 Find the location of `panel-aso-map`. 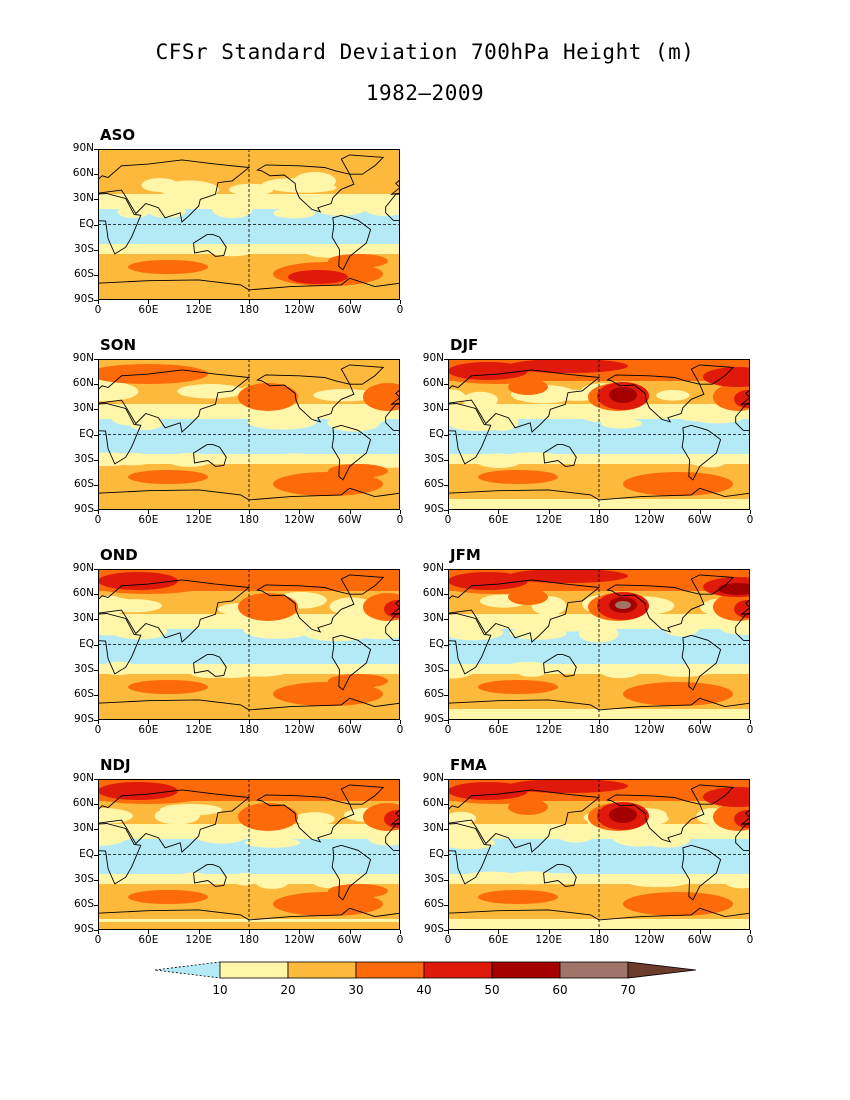

panel-aso-map is located at coordinates (249, 224).